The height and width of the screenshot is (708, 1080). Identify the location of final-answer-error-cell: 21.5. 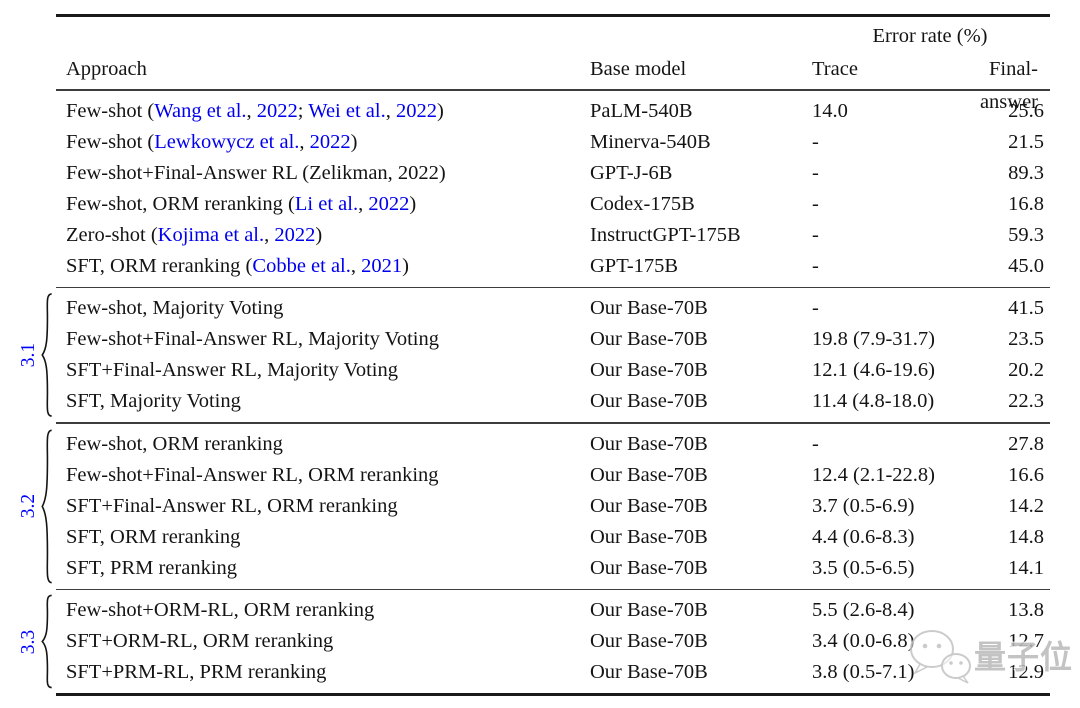
(1026, 141).